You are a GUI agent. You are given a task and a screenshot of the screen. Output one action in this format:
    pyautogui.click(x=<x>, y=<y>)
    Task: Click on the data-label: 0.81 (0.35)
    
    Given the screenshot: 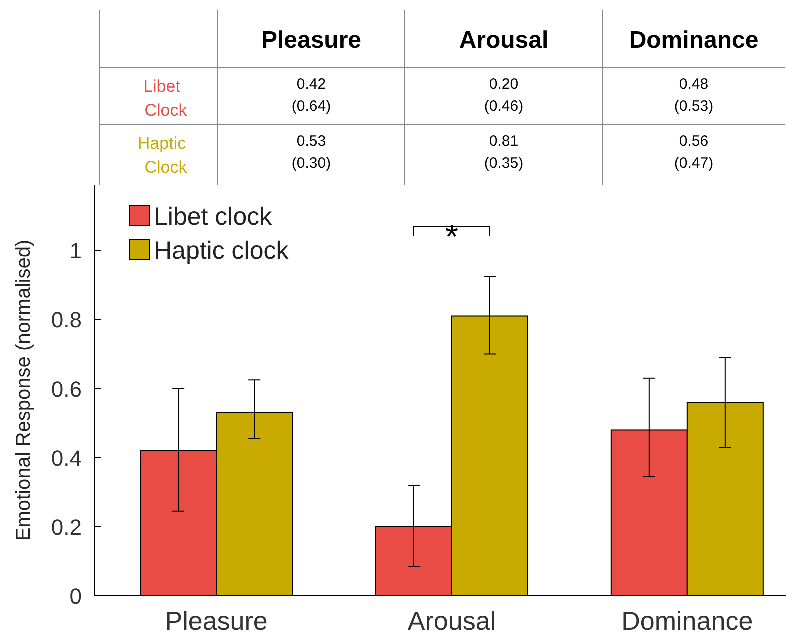 What is the action you would take?
    pyautogui.click(x=504, y=152)
    